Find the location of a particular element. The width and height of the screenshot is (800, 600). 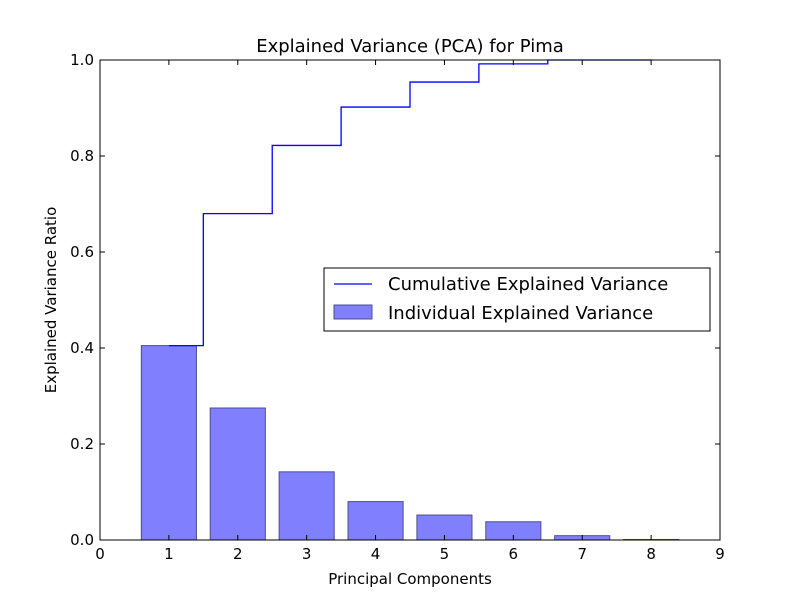

legend-box is located at coordinates (517, 299).